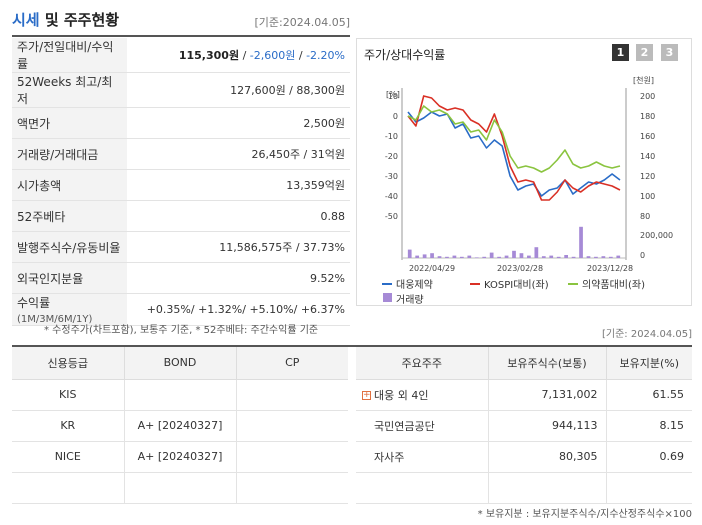 This screenshot has height=525, width=702. I want to click on row-value: 2,500원, so click(238, 123).